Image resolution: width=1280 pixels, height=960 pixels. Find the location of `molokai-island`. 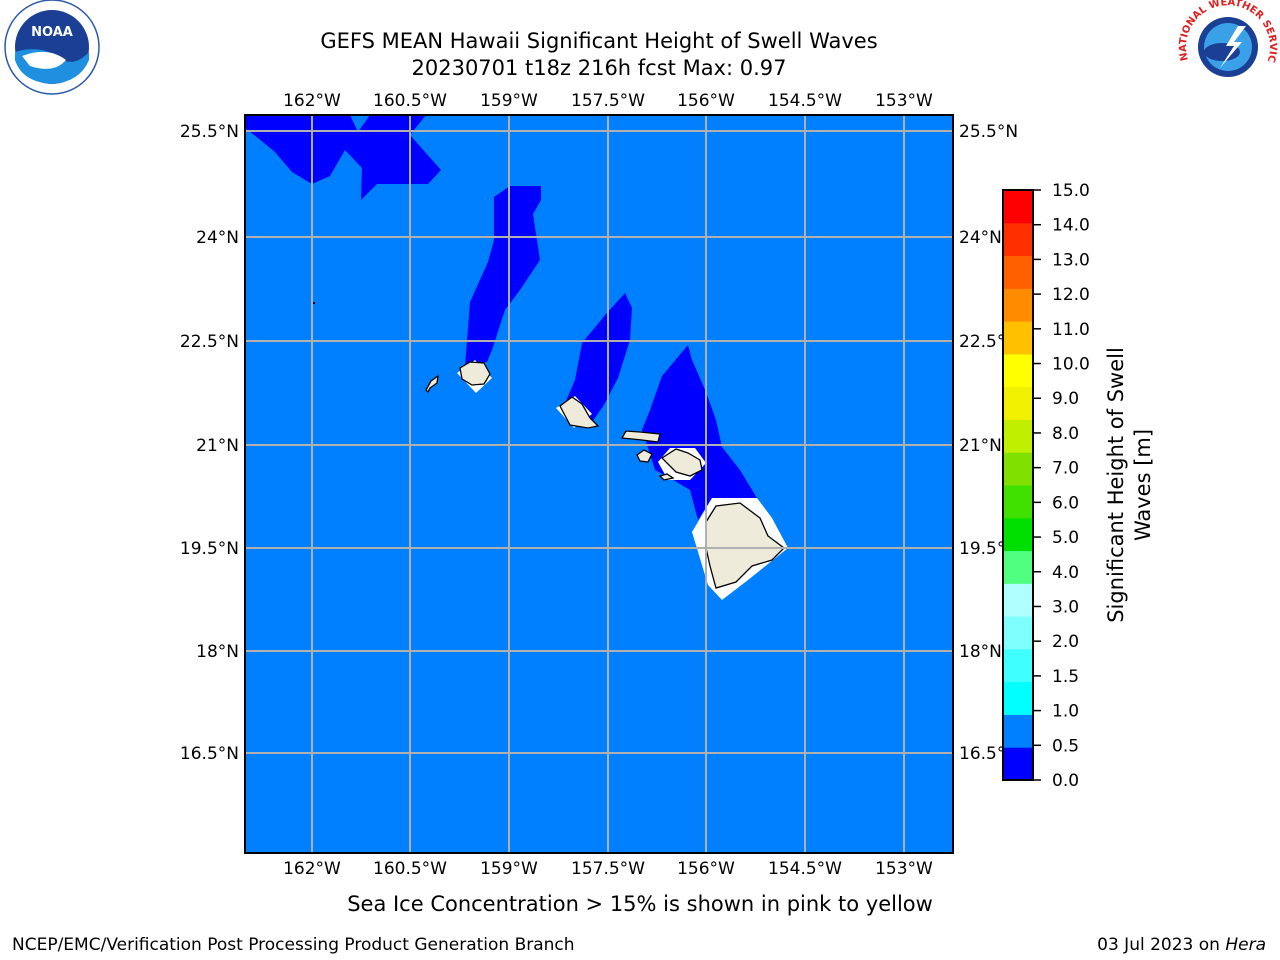

molokai-island is located at coordinates (640, 436).